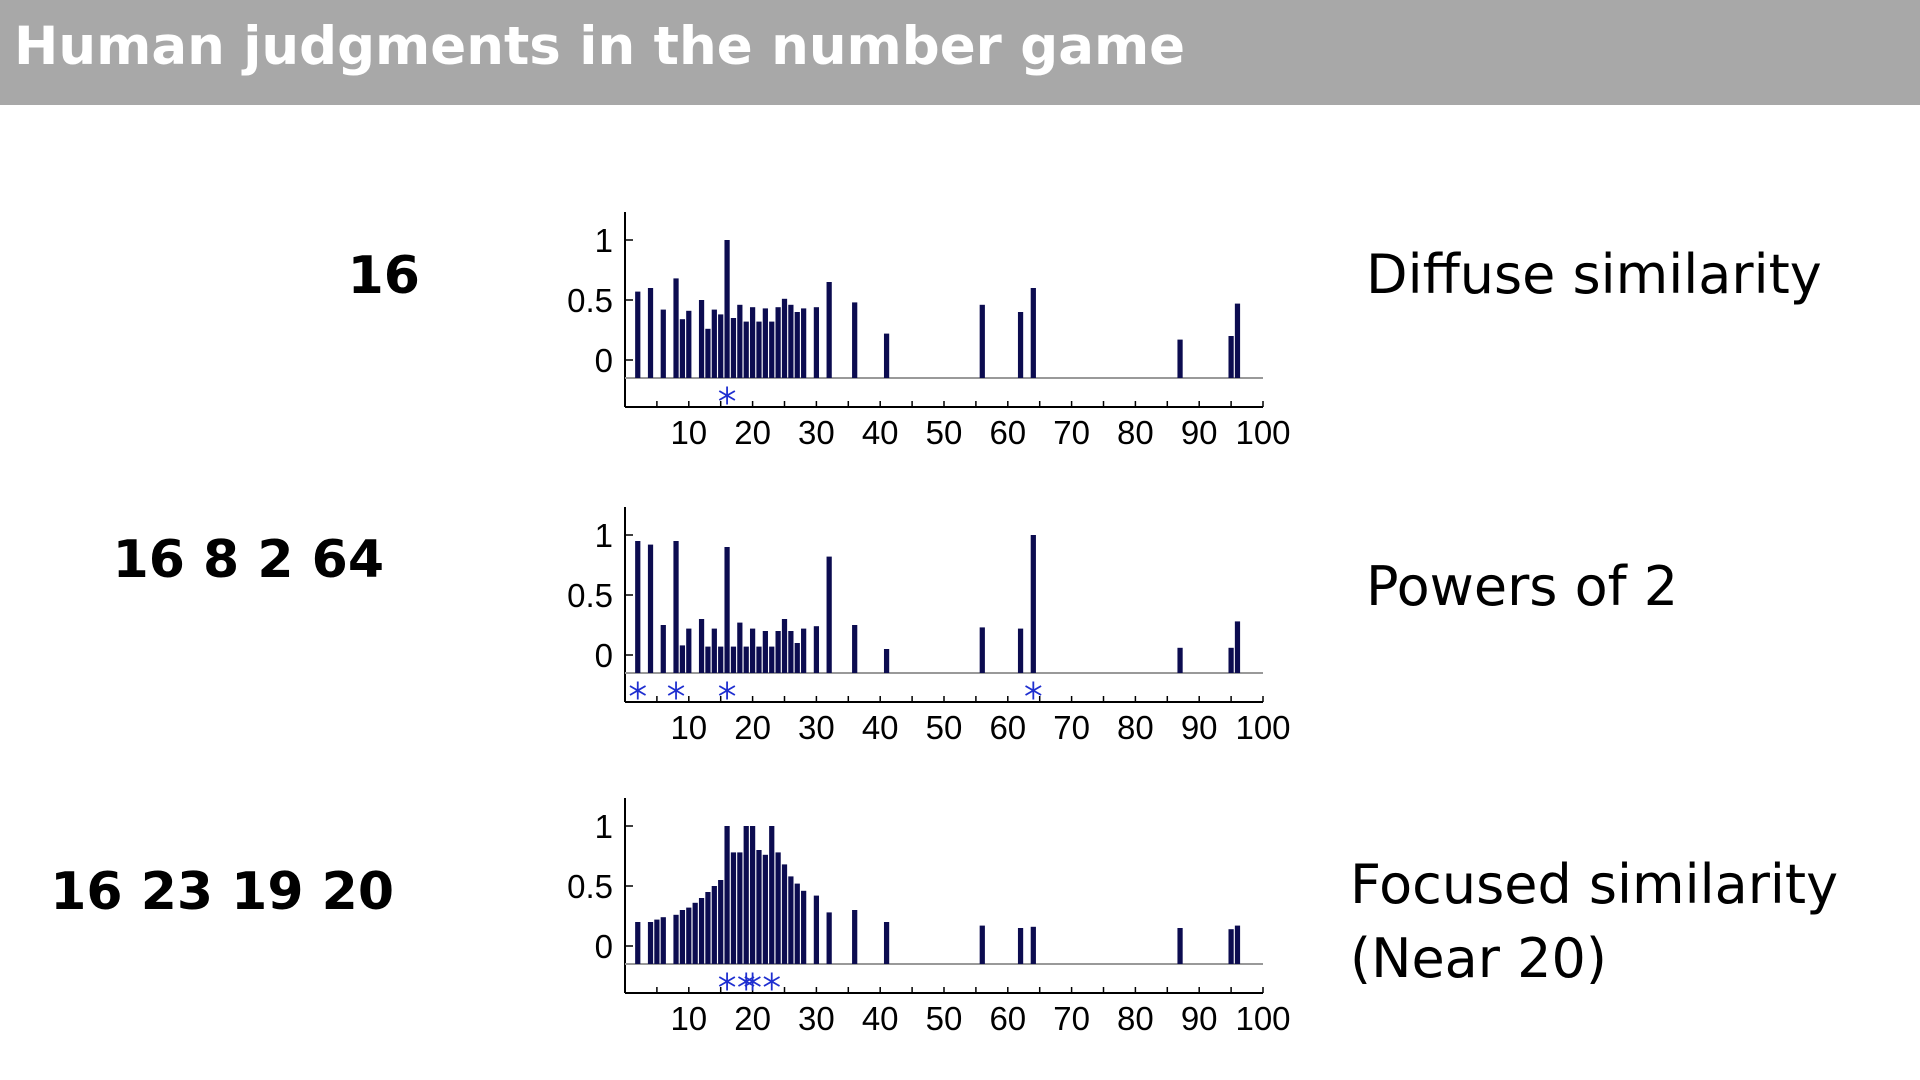  What do you see at coordinates (1594, 922) in the screenshot?
I see `row-description-3: Focused similarity (Near 20)` at bounding box center [1594, 922].